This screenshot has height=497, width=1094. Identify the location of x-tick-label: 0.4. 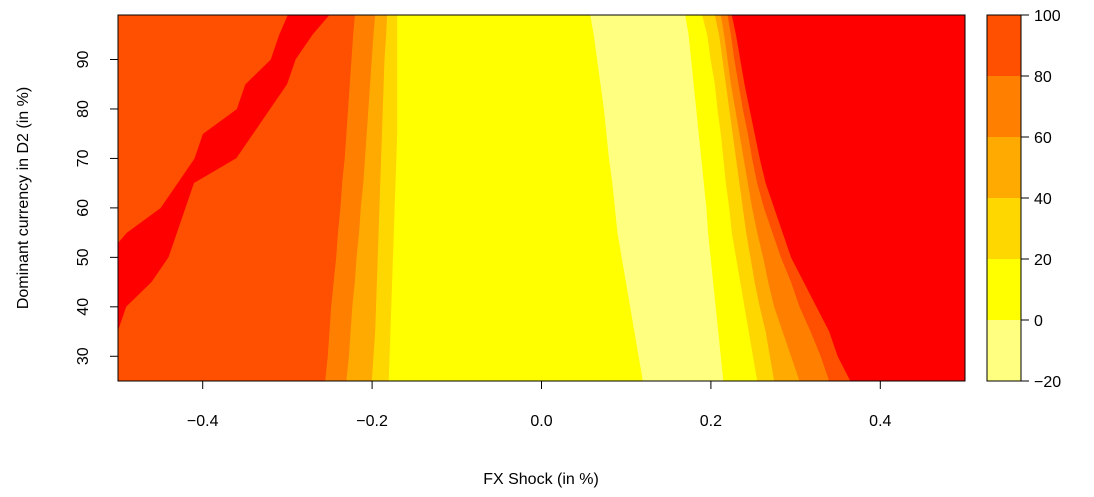
(880, 421).